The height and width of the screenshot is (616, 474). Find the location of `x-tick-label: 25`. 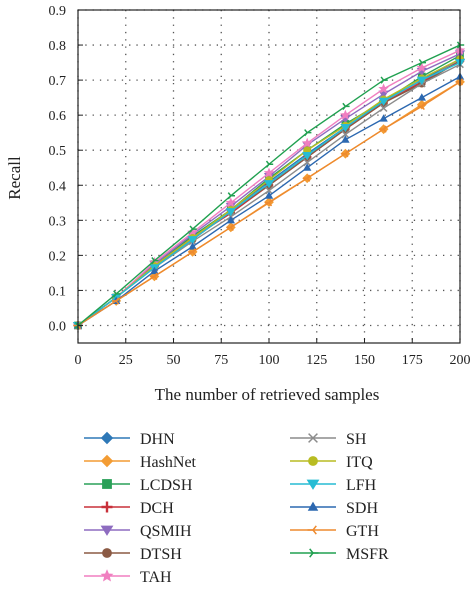

x-tick-label: 25 is located at coordinates (126, 360).